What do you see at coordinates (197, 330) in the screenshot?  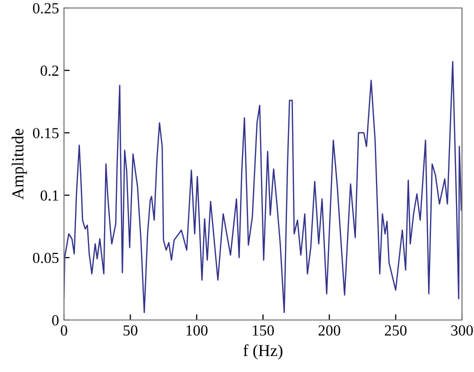 I see `x-tick-label: 100` at bounding box center [197, 330].